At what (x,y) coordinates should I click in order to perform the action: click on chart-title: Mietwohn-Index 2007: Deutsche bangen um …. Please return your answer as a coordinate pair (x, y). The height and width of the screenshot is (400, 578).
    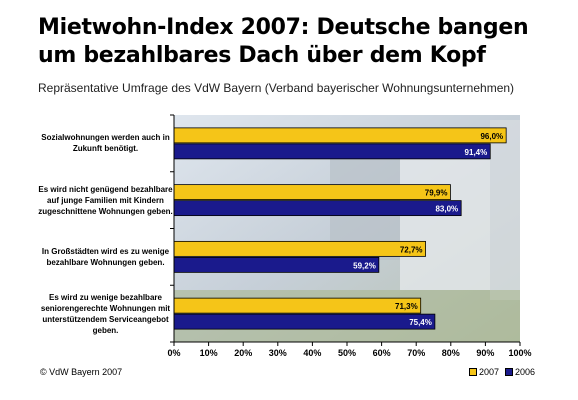
    Looking at the image, I should click on (283, 41).